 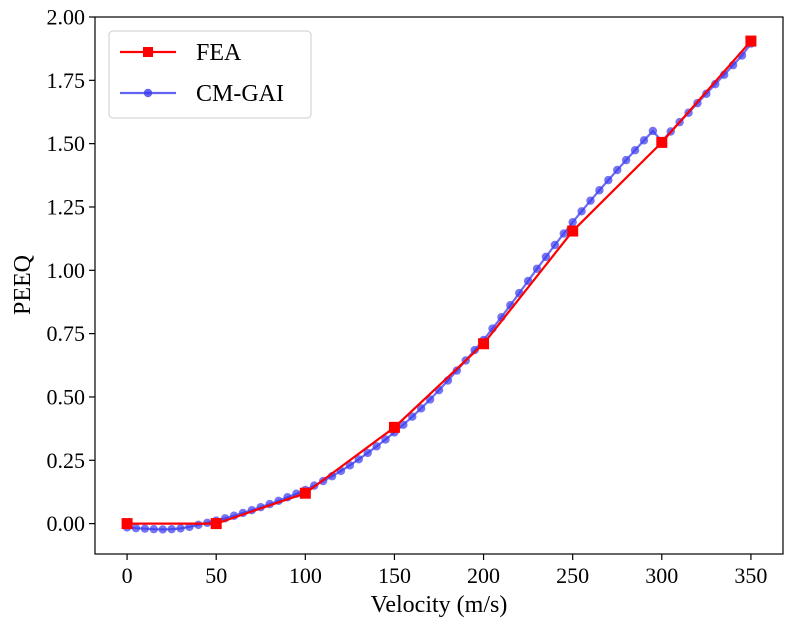 What do you see at coordinates (66, 143) in the screenshot?
I see `y-tick-label: 1.50` at bounding box center [66, 143].